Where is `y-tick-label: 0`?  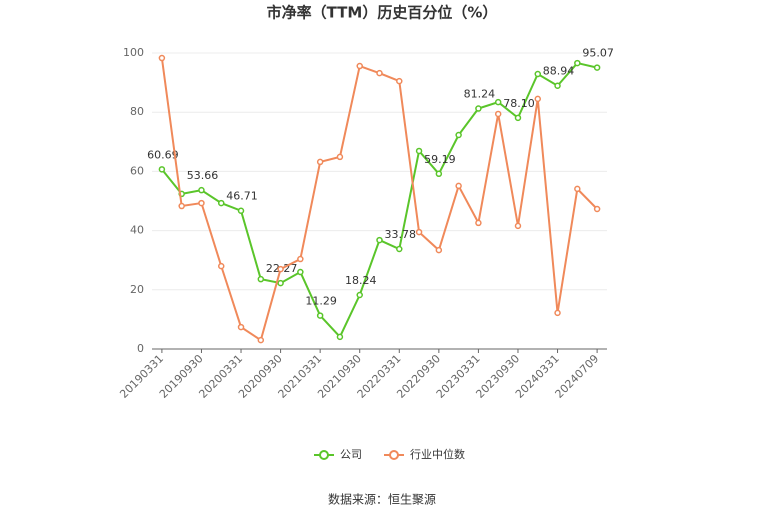 y-tick-label: 0 is located at coordinates (140, 348).